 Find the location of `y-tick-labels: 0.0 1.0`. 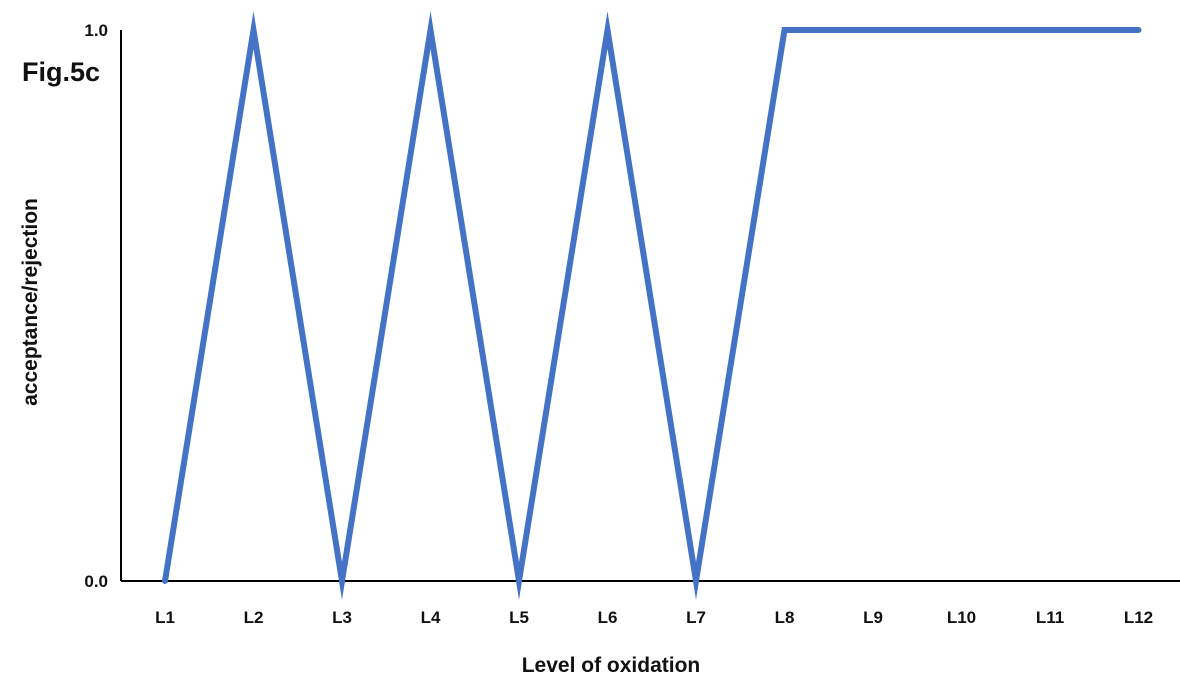

y-tick-labels: 0.0 1.0 is located at coordinates (96, 306).